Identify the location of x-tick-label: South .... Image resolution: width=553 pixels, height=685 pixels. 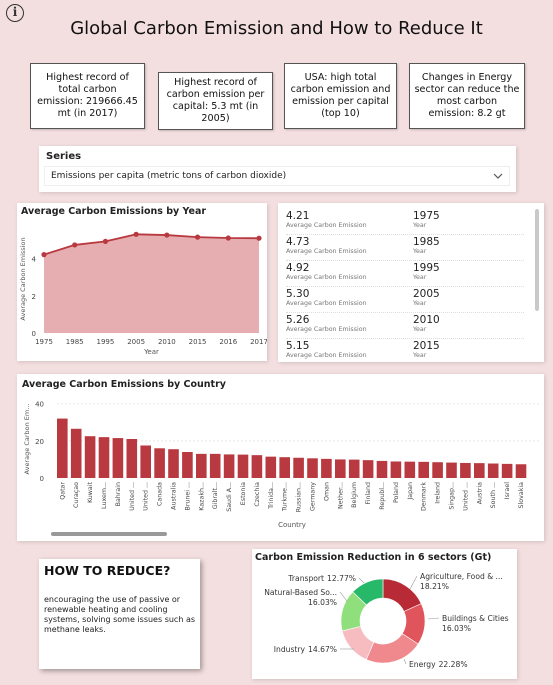
(493, 495).